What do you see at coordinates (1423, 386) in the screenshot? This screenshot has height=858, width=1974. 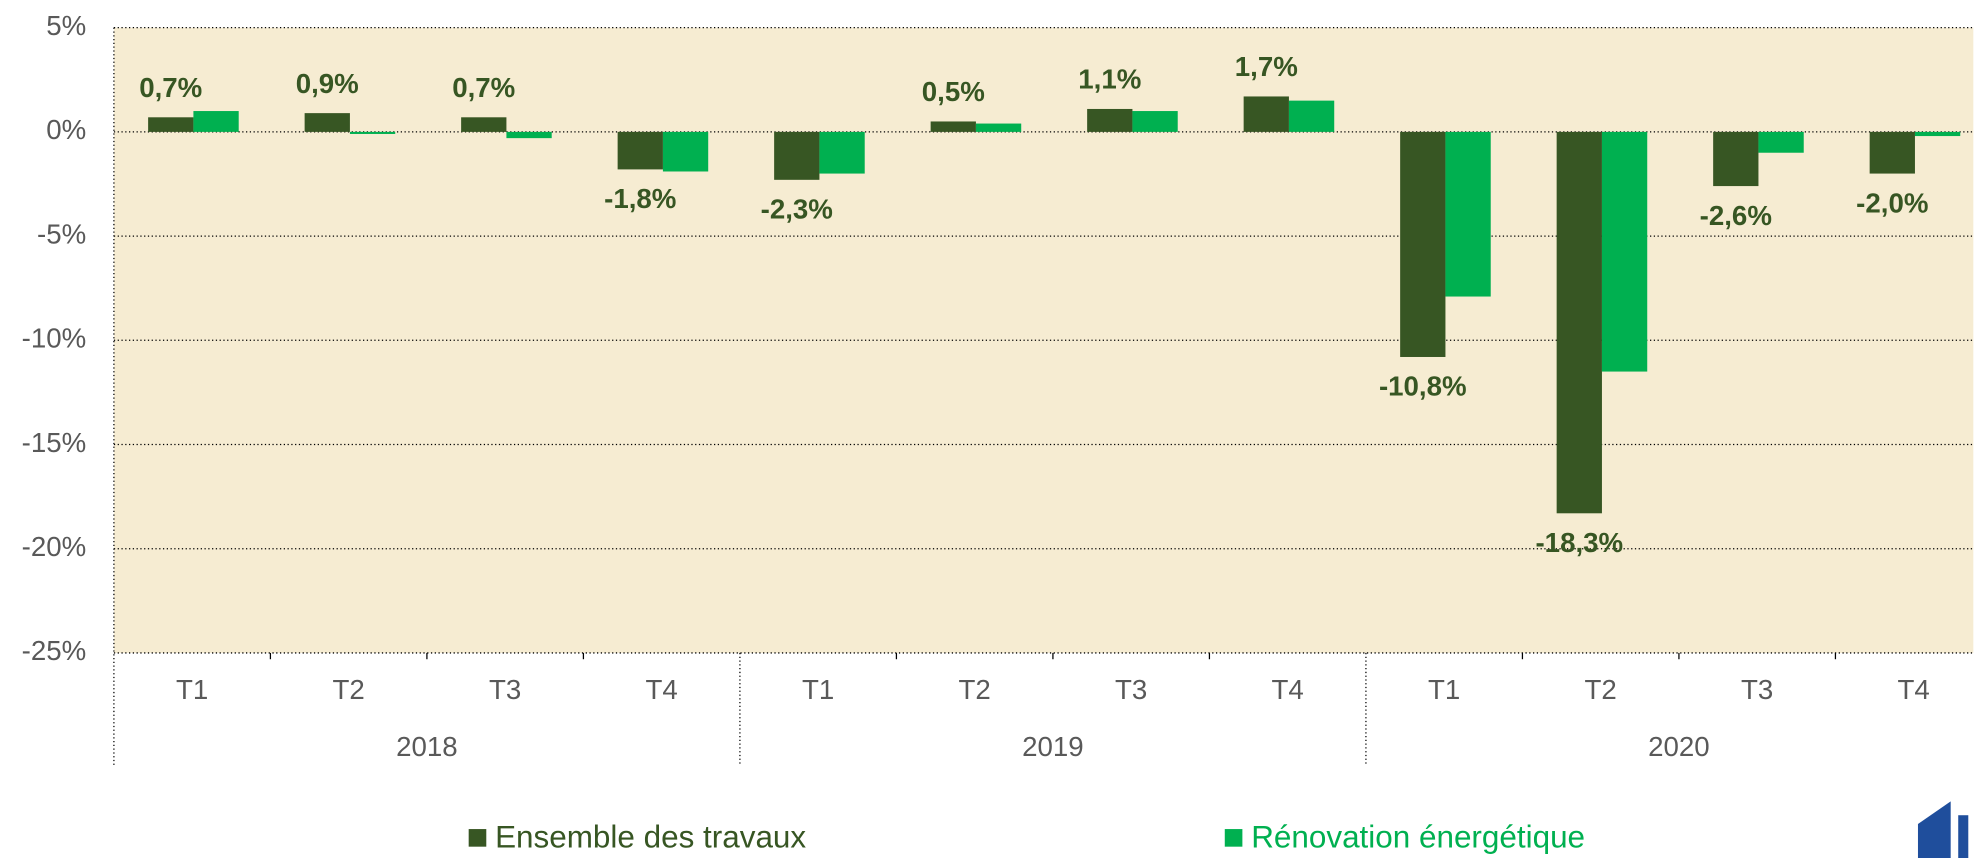 I see `data-label: -10,8%` at bounding box center [1423, 386].